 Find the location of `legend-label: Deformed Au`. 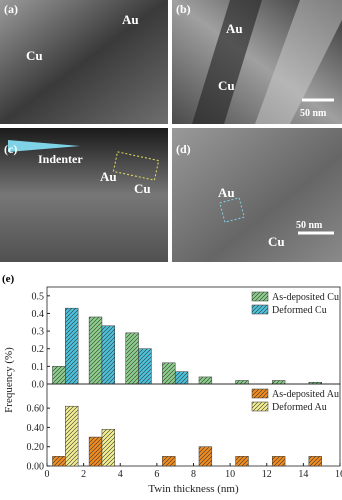

legend-label: Deformed Au is located at coordinates (299, 407).